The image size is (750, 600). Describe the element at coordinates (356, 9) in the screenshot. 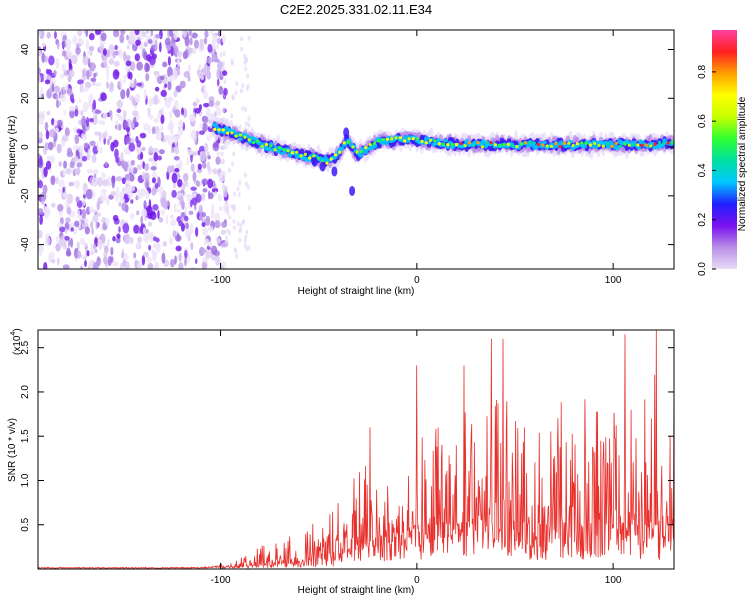

I see `figure-title: C2E2.2025.331.02.11.E34` at that location.